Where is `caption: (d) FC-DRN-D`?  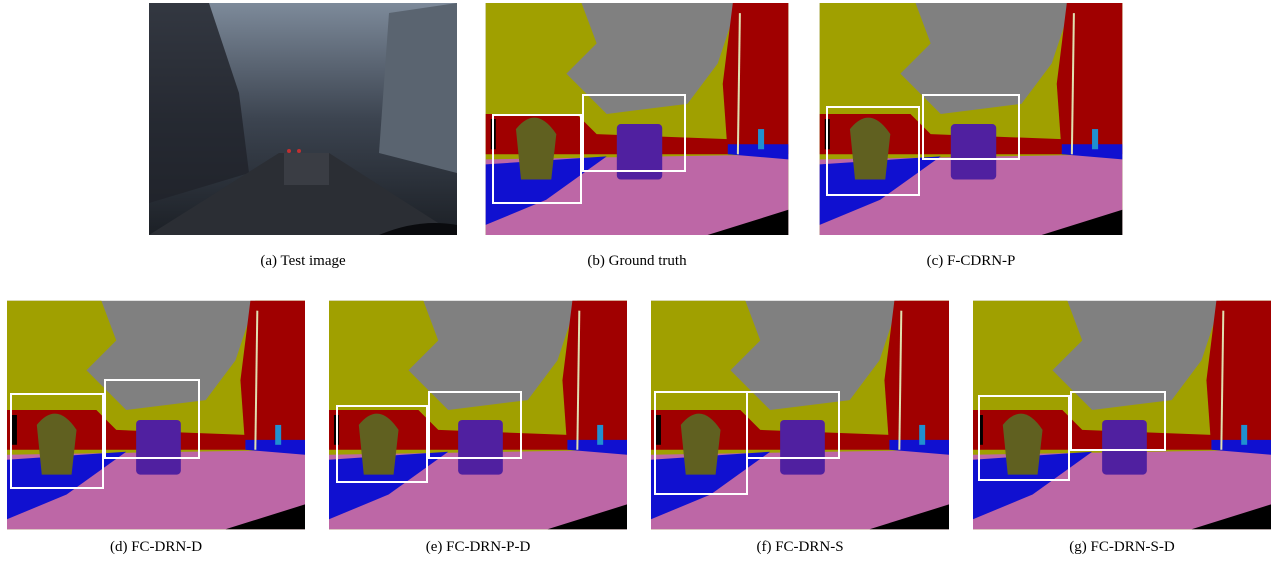
caption: (d) FC-DRN-D is located at coordinates (156, 547).